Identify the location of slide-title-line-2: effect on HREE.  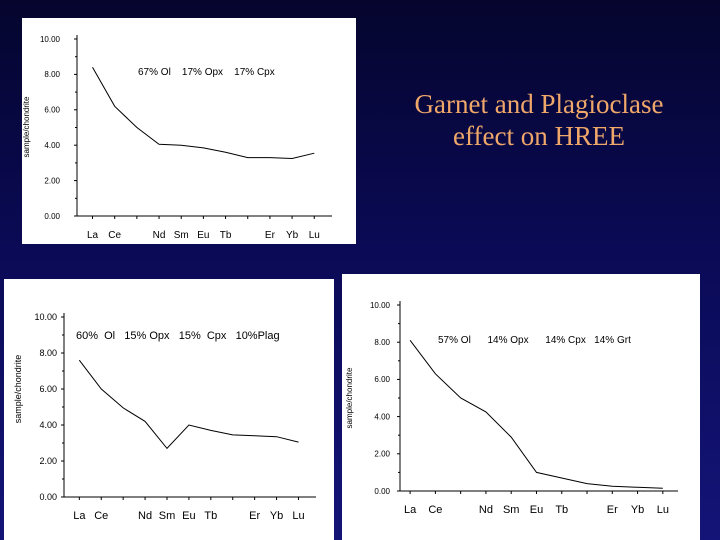
(539, 136).